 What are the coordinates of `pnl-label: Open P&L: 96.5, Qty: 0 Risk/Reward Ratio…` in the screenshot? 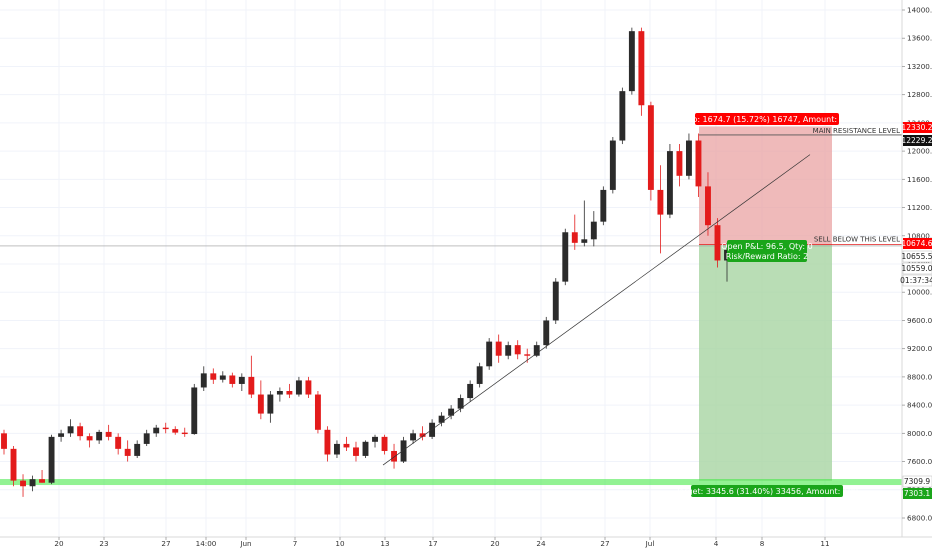 It's located at (767, 251).